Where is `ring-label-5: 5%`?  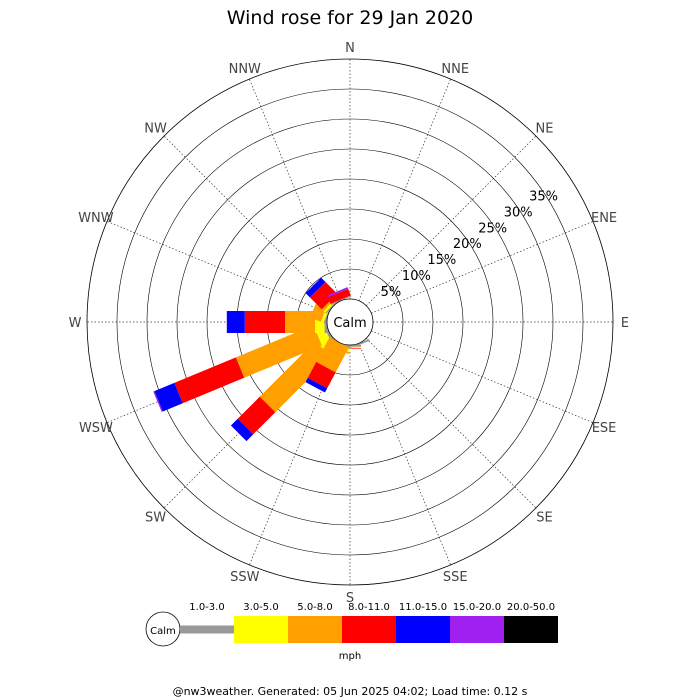 ring-label-5: 5% is located at coordinates (391, 292).